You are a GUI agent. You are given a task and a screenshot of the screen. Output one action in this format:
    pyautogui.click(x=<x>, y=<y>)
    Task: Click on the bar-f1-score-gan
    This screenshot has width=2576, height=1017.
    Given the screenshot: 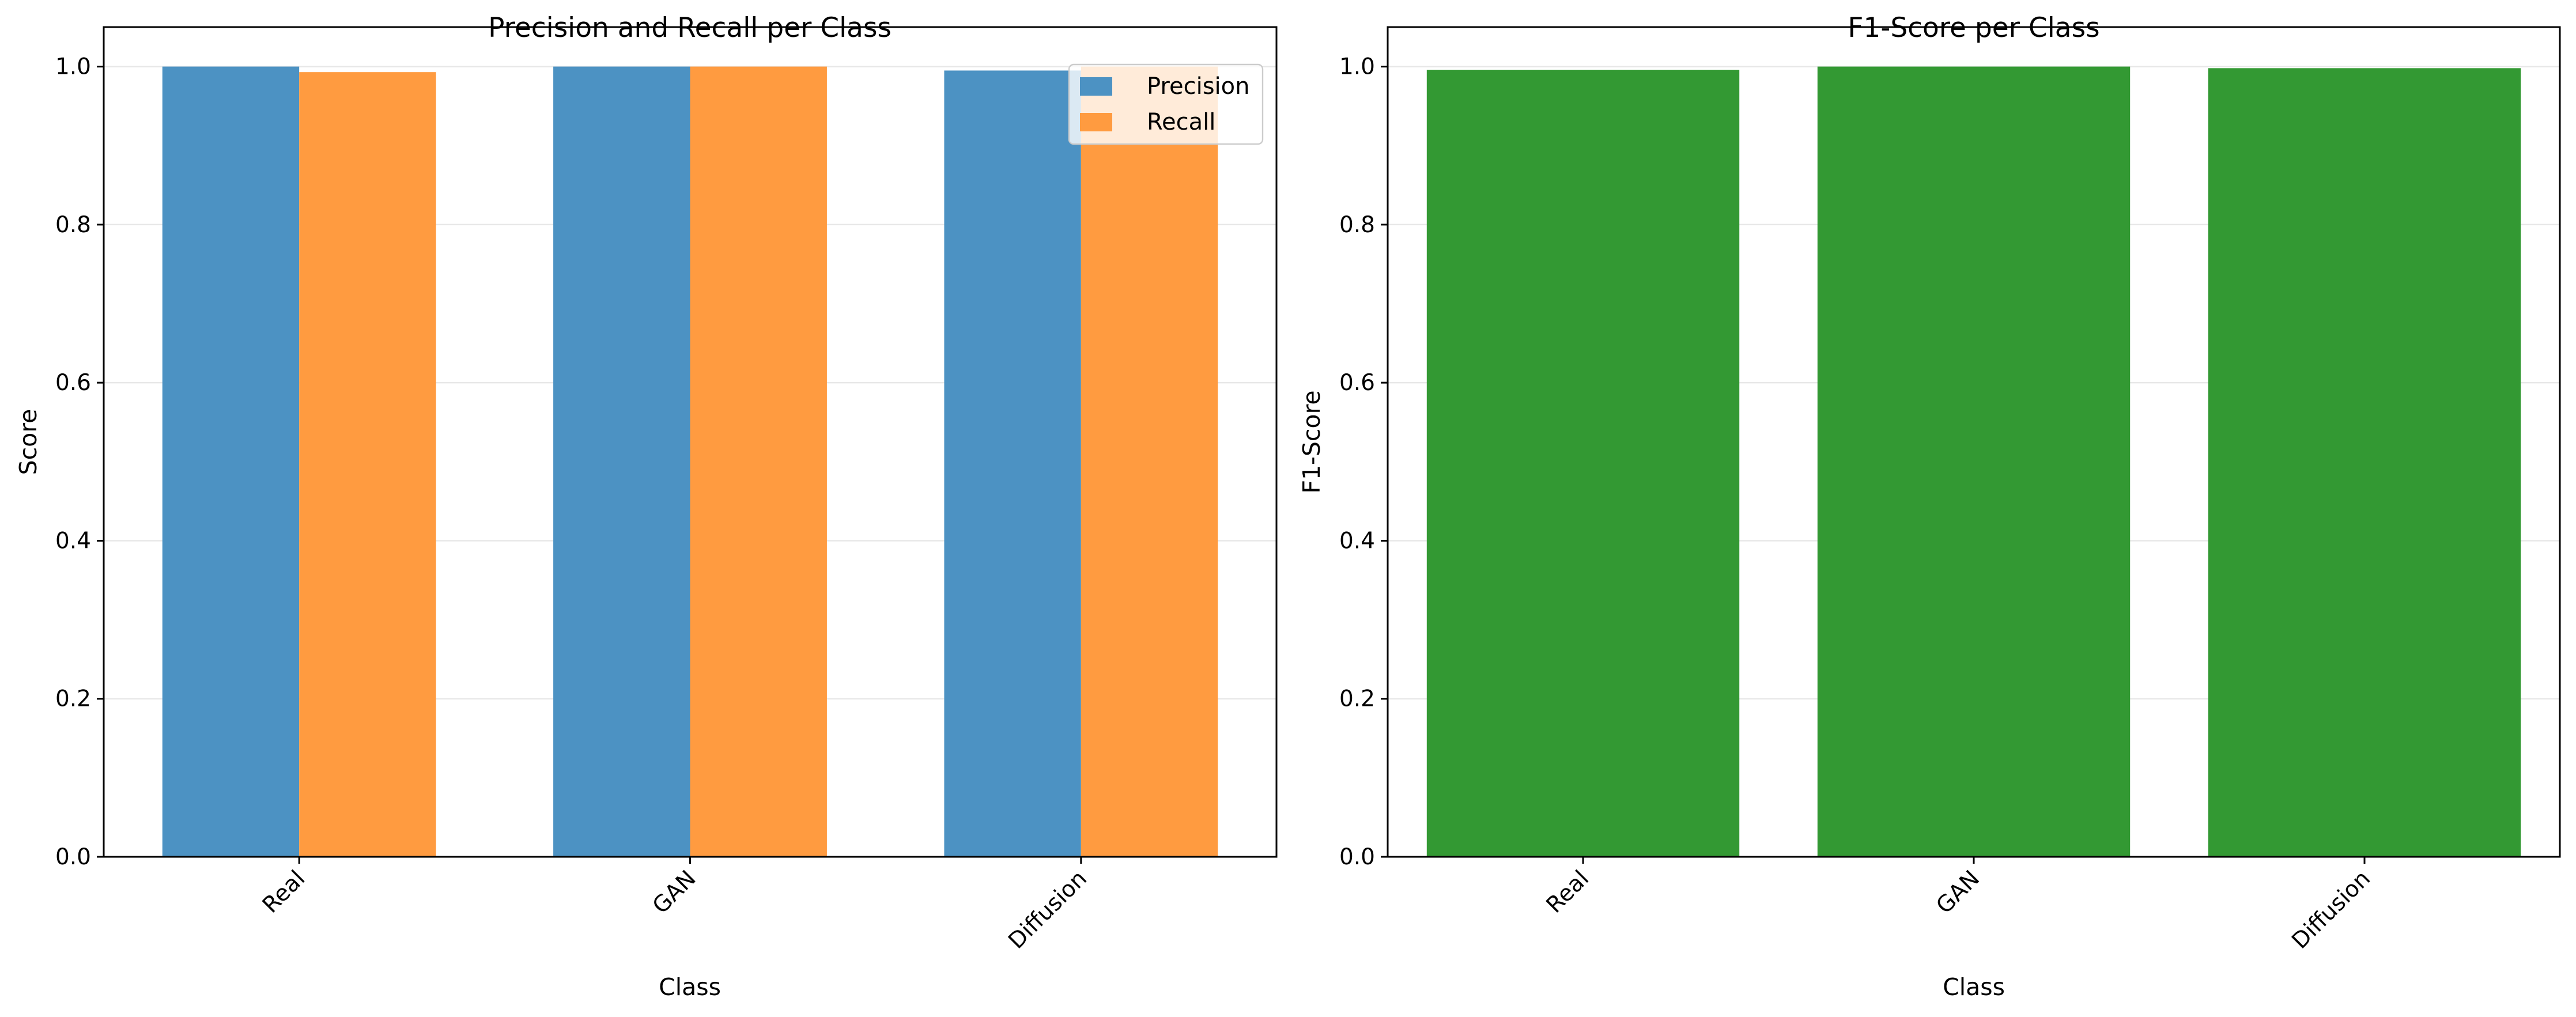 What is the action you would take?
    pyautogui.click(x=1974, y=461)
    